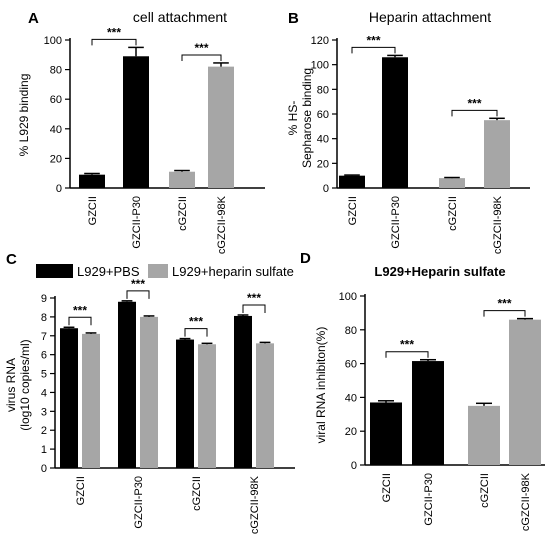 The height and width of the screenshot is (537, 550). What do you see at coordinates (351, 365) in the screenshot?
I see `panel-d-ytick-label: 60` at bounding box center [351, 365].